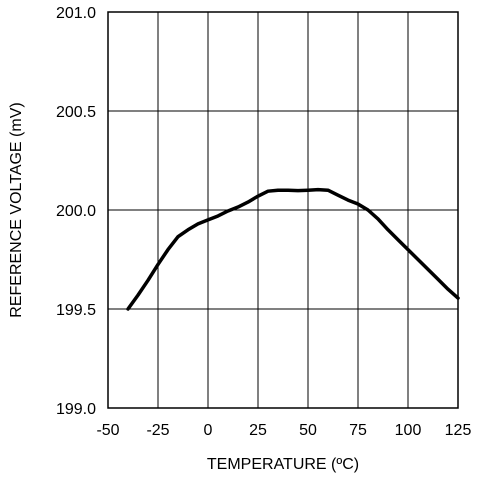 The height and width of the screenshot is (480, 480). I want to click on x-tick-label: 25, so click(258, 430).